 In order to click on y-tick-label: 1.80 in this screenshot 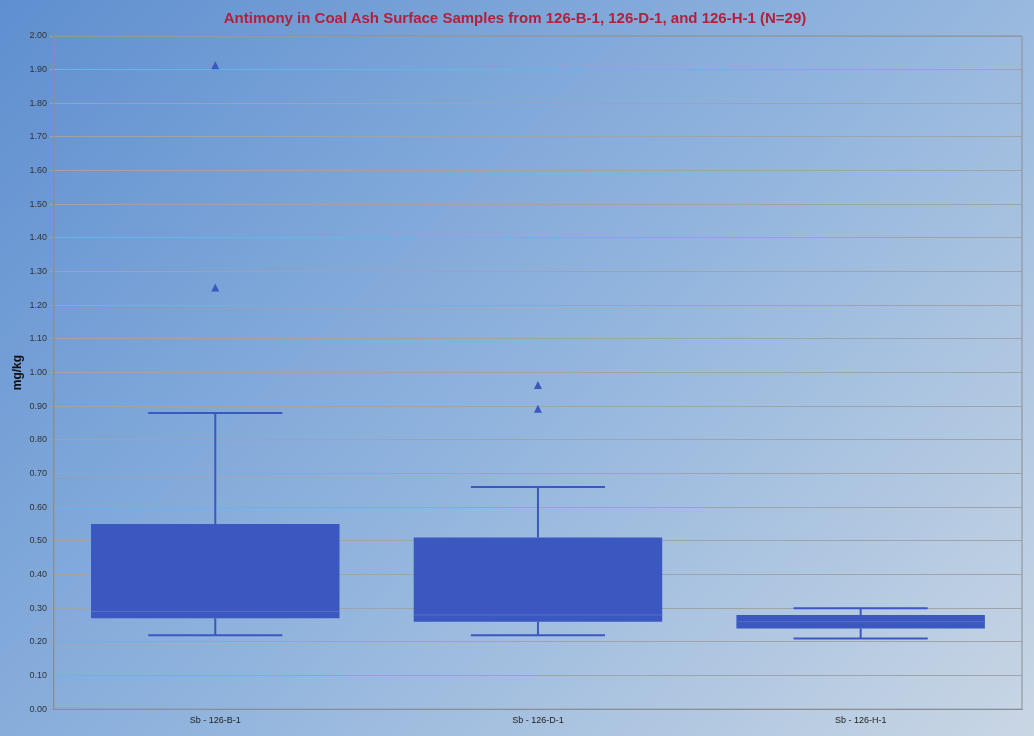, I will do `click(38, 102)`.